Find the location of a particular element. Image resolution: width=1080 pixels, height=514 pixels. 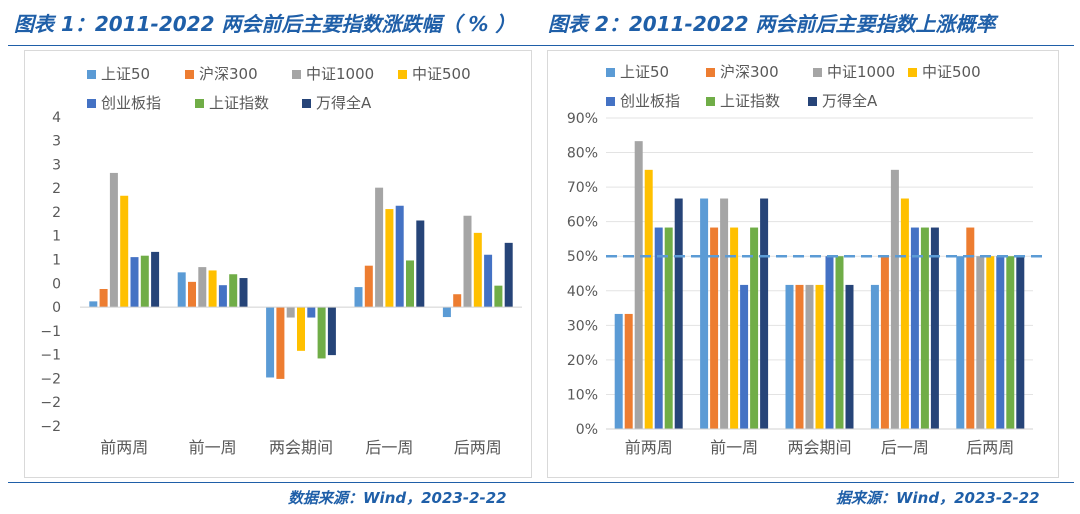

chart1-ytick-label-10: −1 is located at coordinates (50, 356).